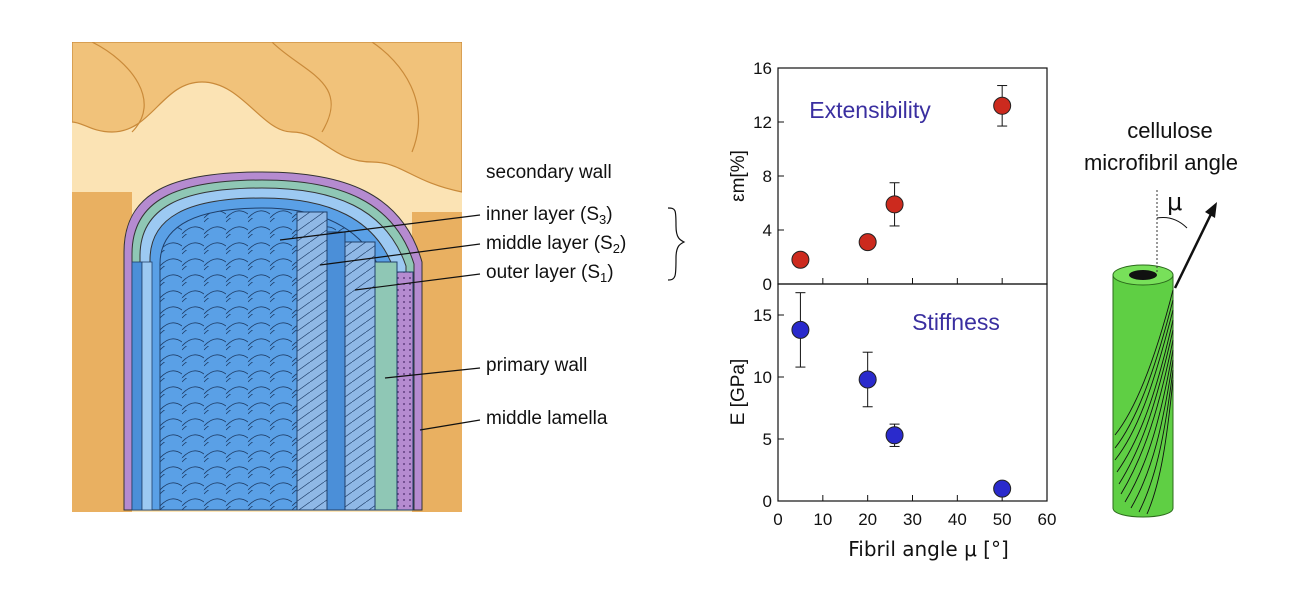 This screenshot has height=594, width=1310. I want to click on lamella-waves, so click(267, 117).